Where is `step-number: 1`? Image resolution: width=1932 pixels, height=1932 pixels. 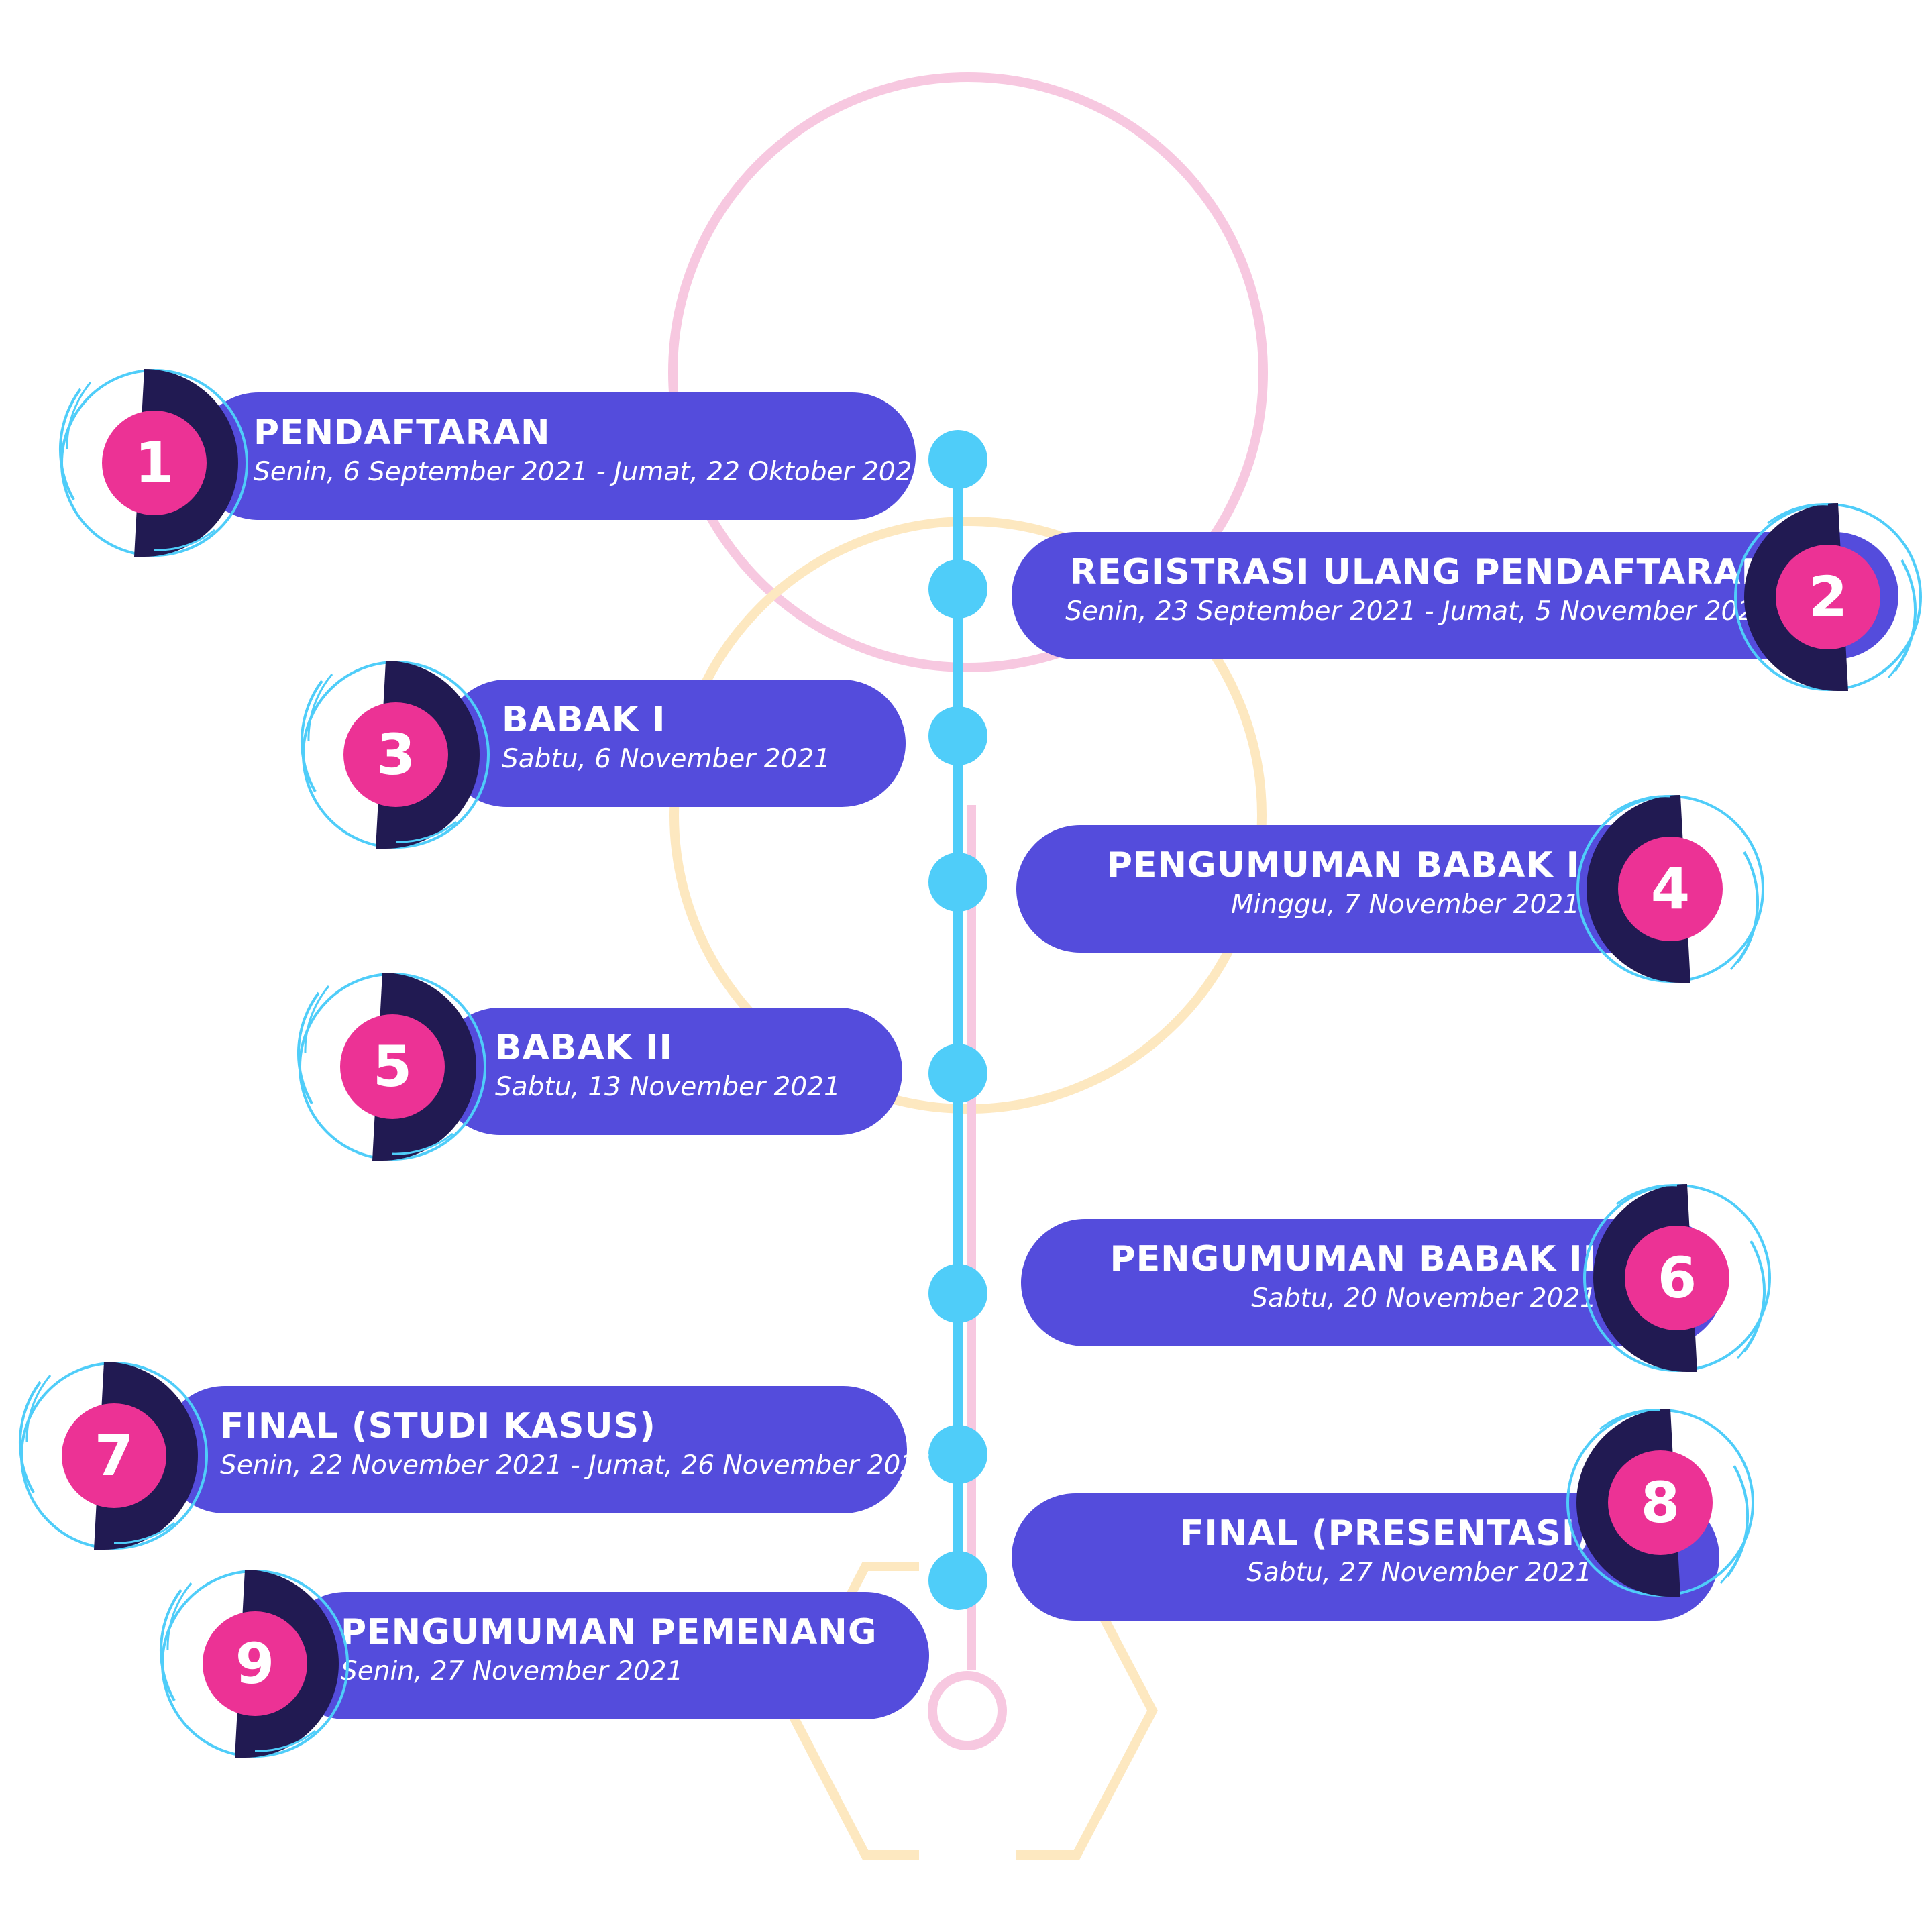
step-number: 1 is located at coordinates (154, 463).